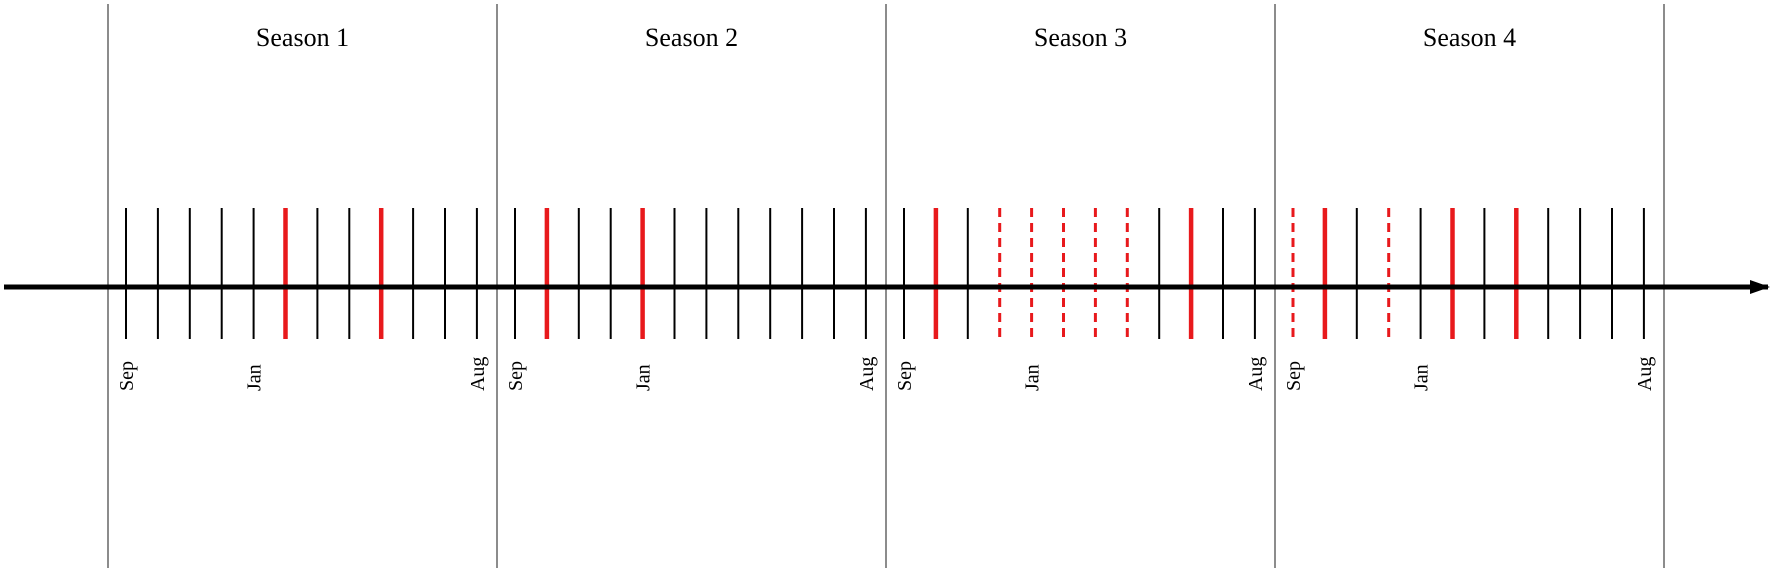 The height and width of the screenshot is (572, 1772). What do you see at coordinates (886, 374) in the screenshot?
I see `month-labels: Sep Jan Aug Sep Jan Aug Sep Jan Aug Sep Jan Aug` at bounding box center [886, 374].